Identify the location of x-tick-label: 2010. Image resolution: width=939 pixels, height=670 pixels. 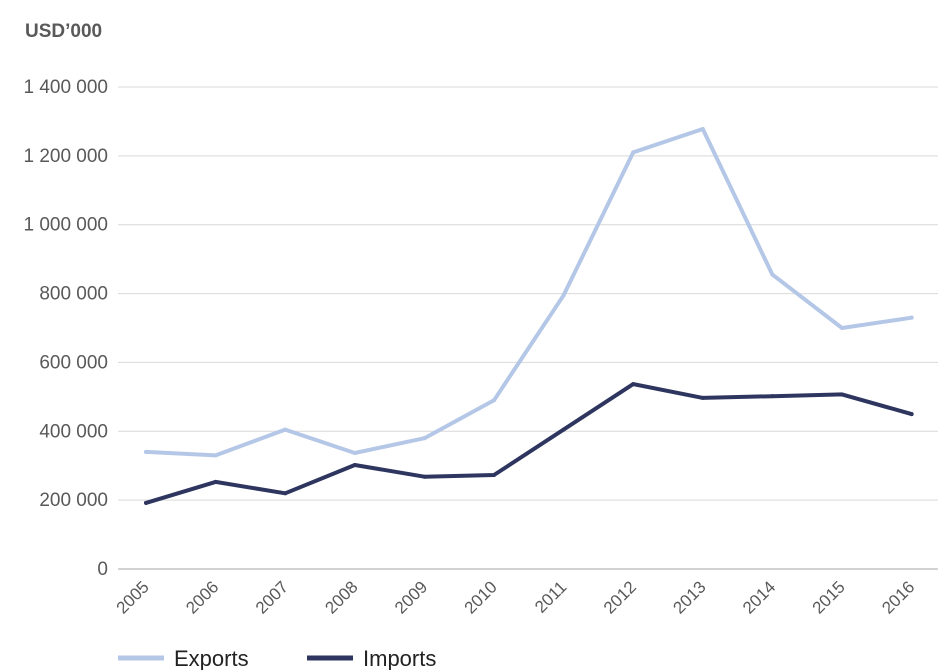
(481, 597).